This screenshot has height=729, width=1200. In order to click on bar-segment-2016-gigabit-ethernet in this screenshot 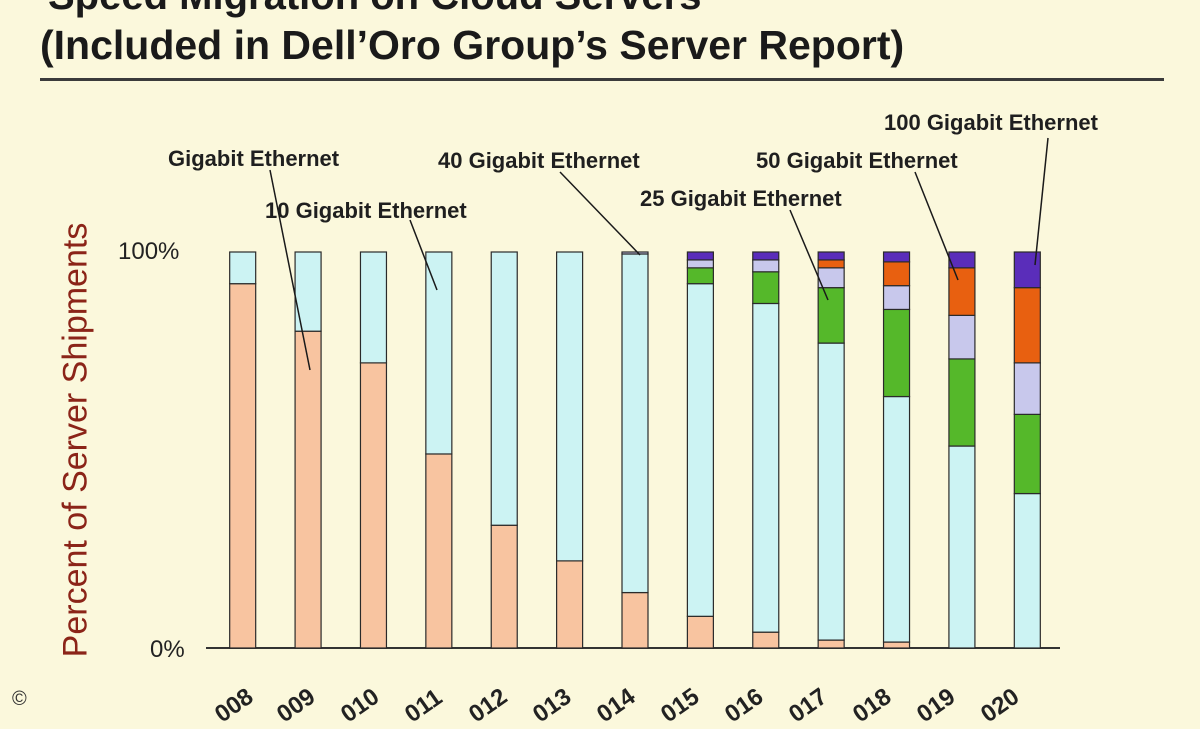, I will do `click(766, 640)`.